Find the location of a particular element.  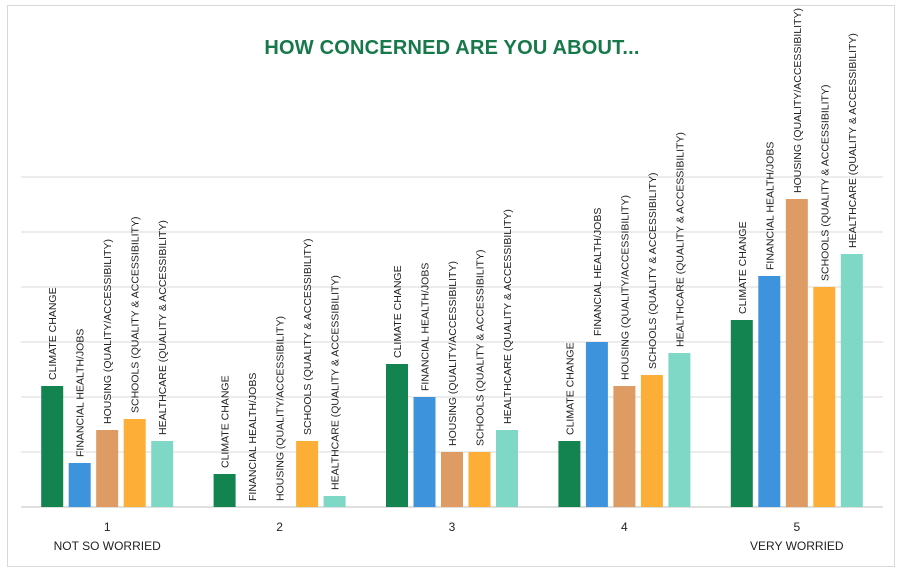

x-tick-label: 1 is located at coordinates (107, 527).